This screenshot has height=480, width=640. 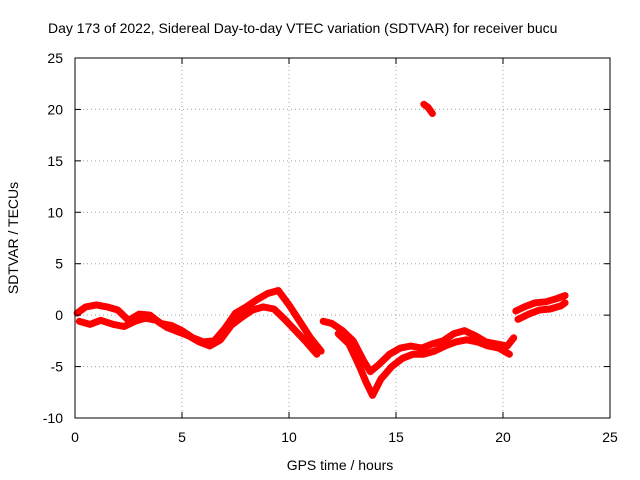 What do you see at coordinates (289, 437) in the screenshot?
I see `x-tick-label: 10` at bounding box center [289, 437].